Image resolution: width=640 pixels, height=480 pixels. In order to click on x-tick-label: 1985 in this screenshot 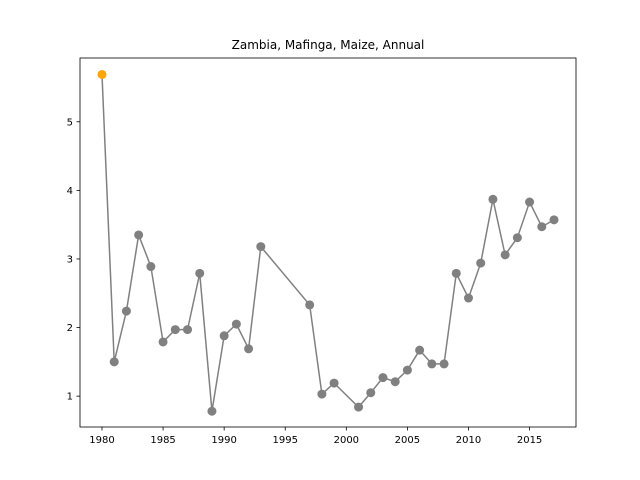, I will do `click(162, 440)`.